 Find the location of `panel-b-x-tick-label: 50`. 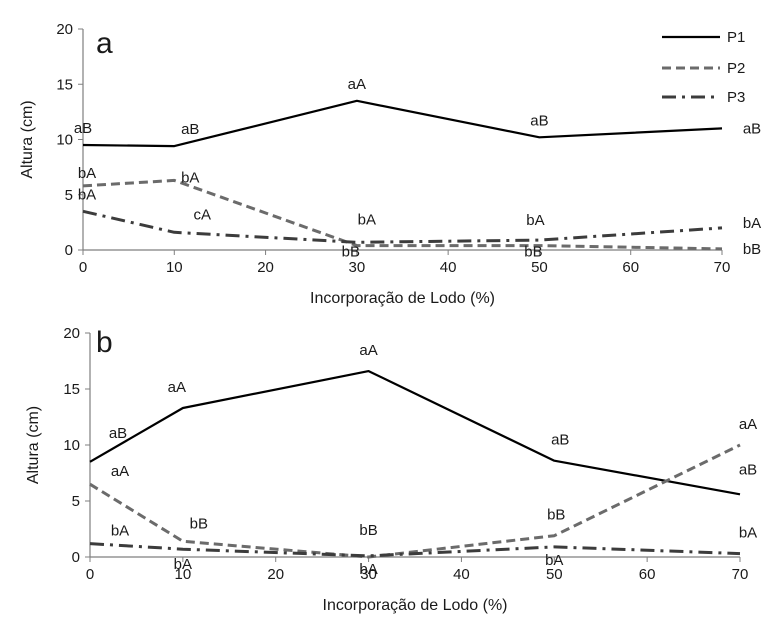

panel-b-x-tick-label: 50 is located at coordinates (554, 574).